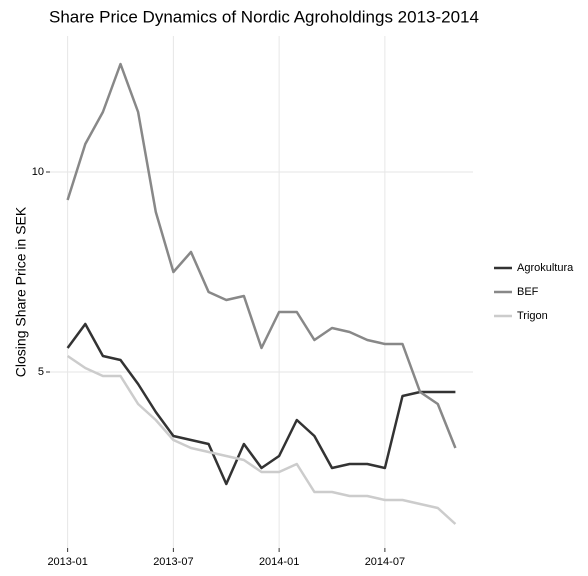  Describe the element at coordinates (173, 562) in the screenshot. I see `x-tick-label: 2013-07` at that location.